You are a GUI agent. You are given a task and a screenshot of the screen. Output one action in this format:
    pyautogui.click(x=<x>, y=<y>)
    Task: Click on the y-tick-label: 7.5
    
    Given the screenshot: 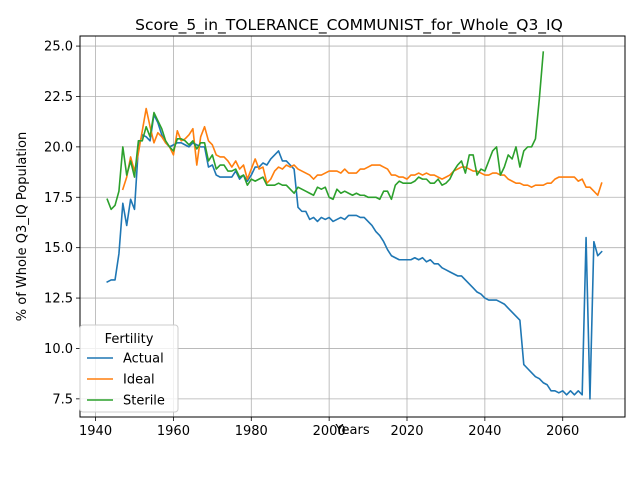 What is the action you would take?
    pyautogui.click(x=62, y=399)
    